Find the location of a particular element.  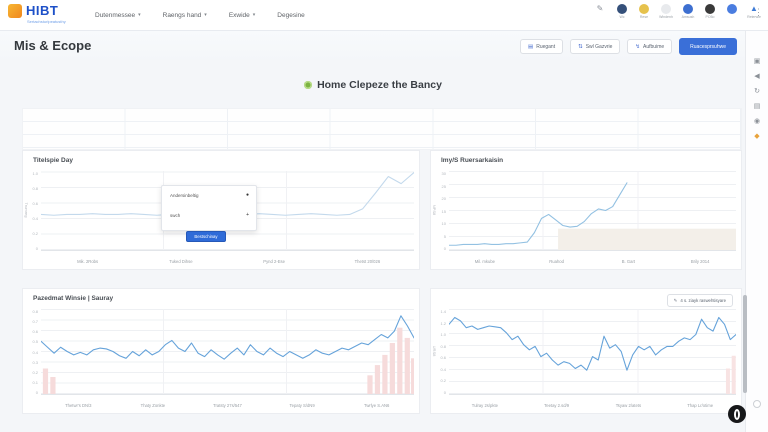

logo-icon is located at coordinates (15, 10).